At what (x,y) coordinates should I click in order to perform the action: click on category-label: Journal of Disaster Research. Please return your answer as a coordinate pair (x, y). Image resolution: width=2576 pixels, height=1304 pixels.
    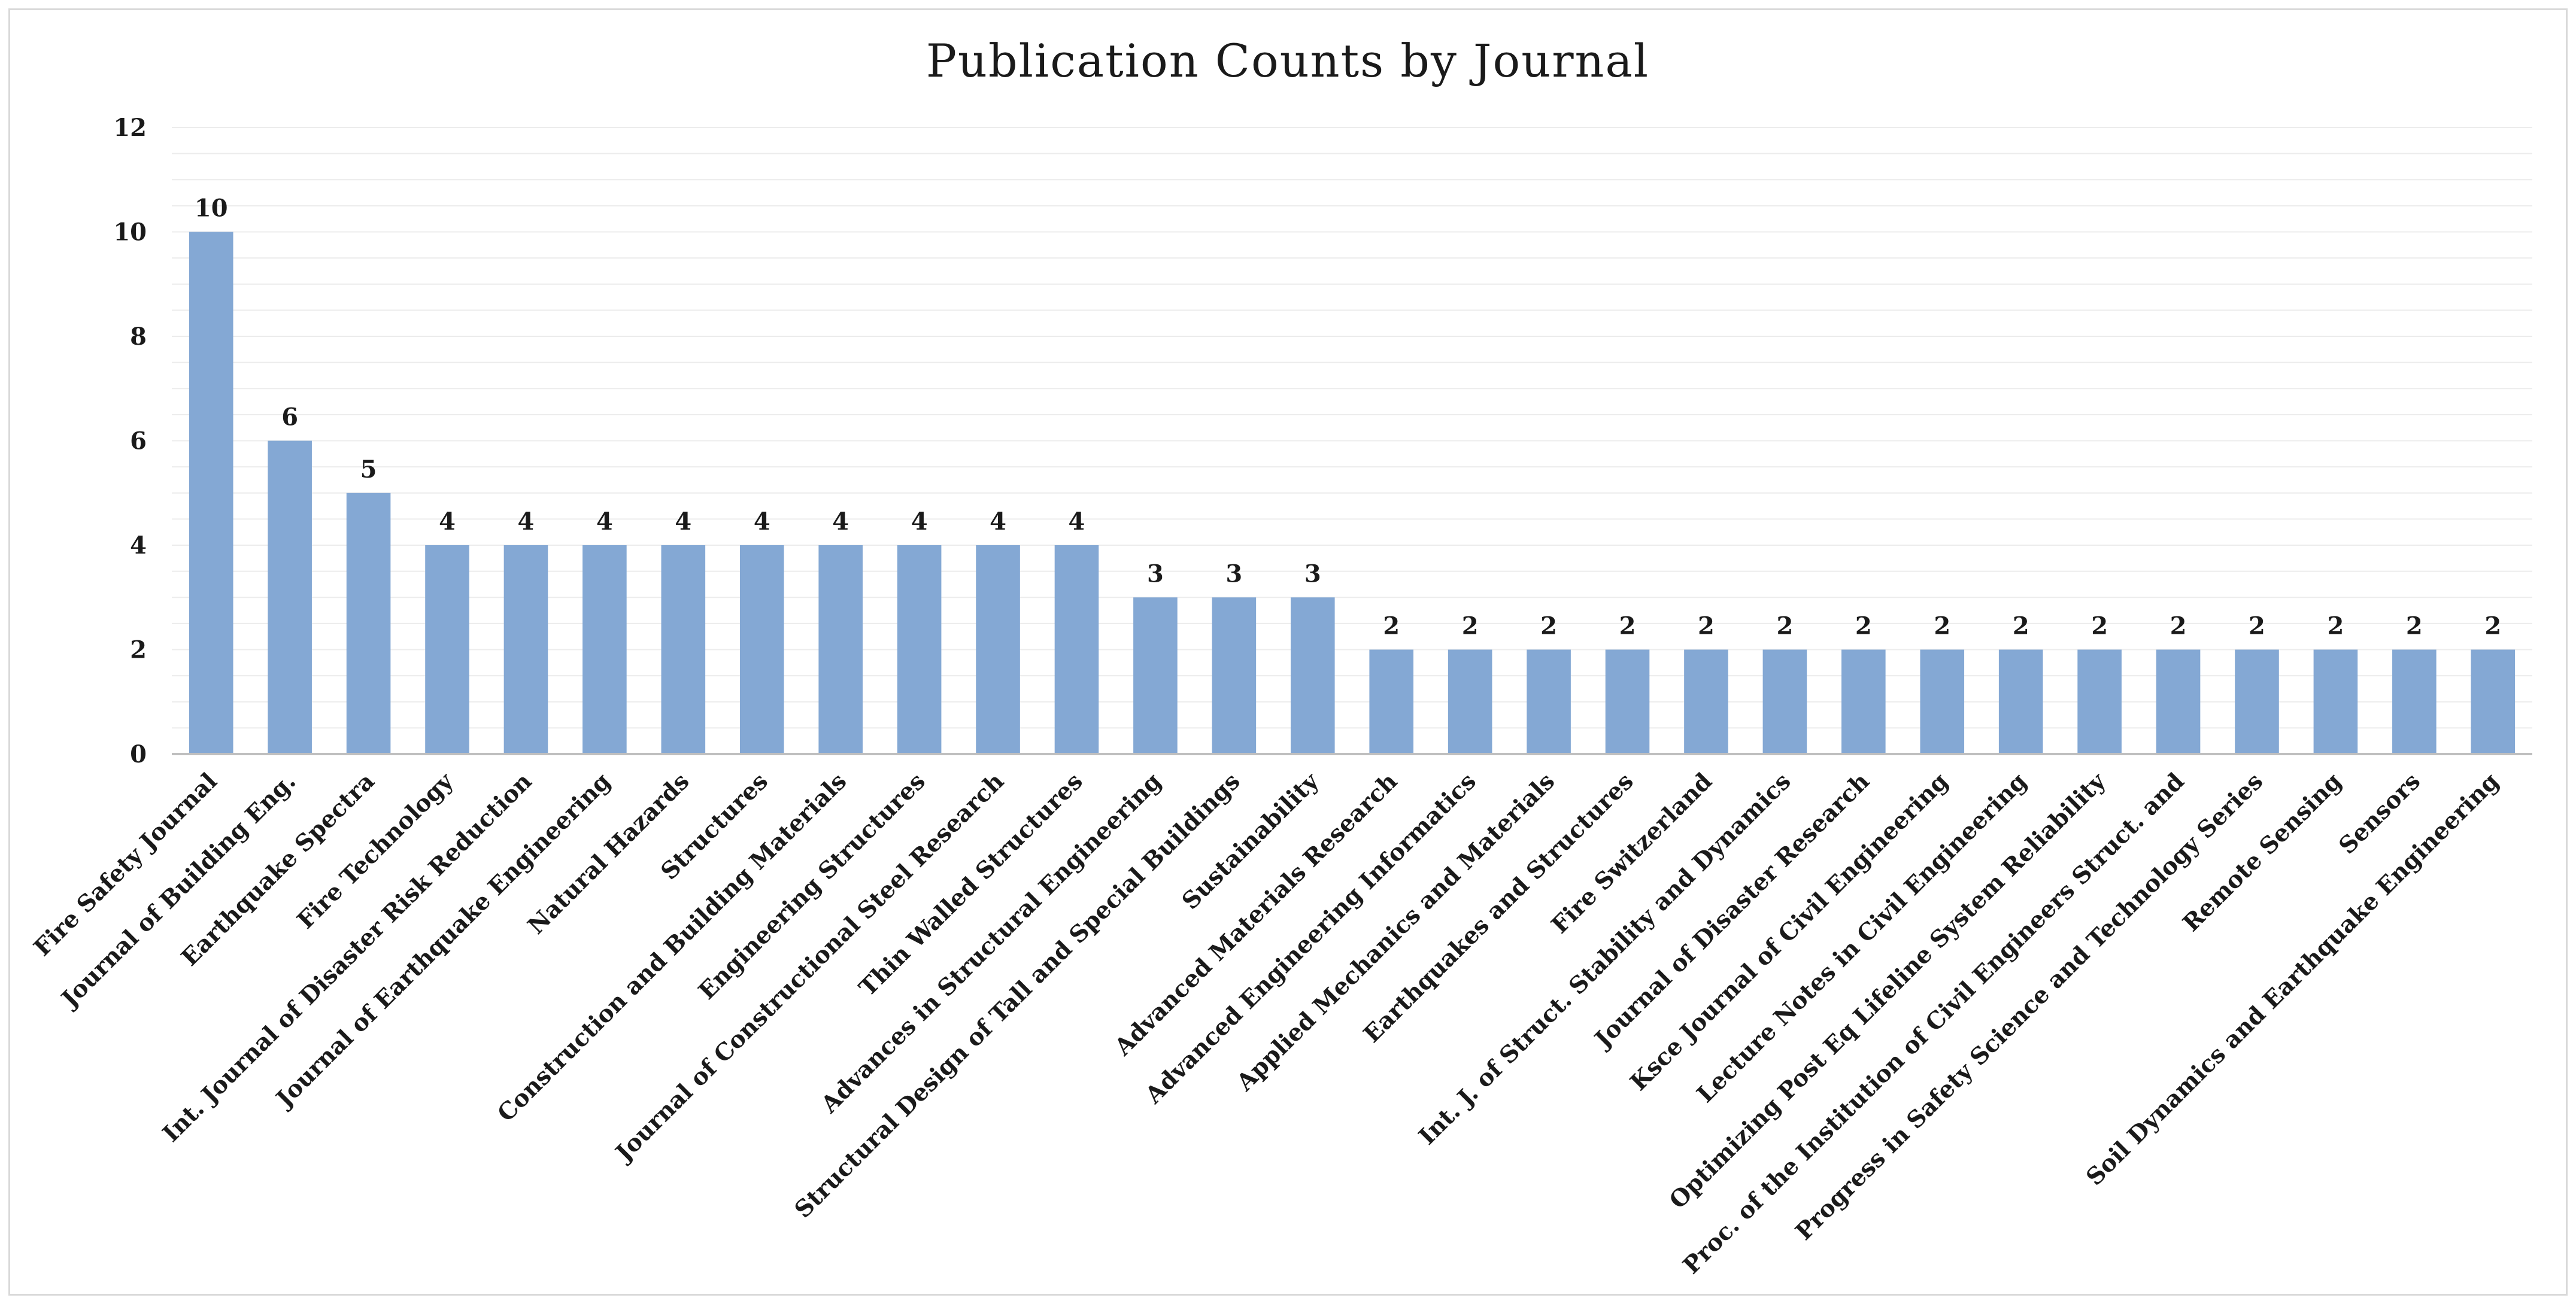
    Looking at the image, I should click on (1731, 911).